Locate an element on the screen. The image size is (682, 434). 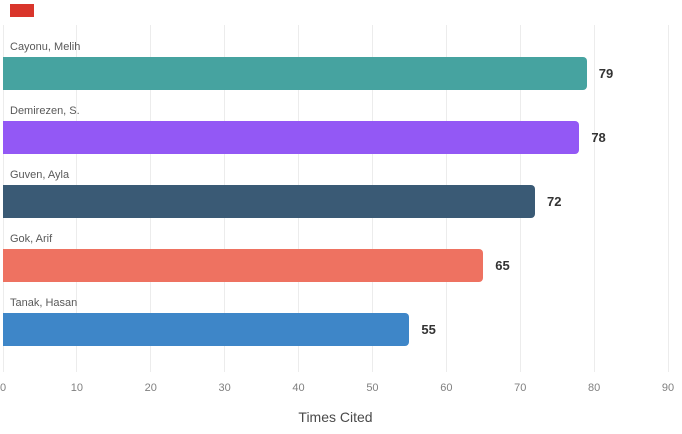
value-label: 79 is located at coordinates (606, 73).